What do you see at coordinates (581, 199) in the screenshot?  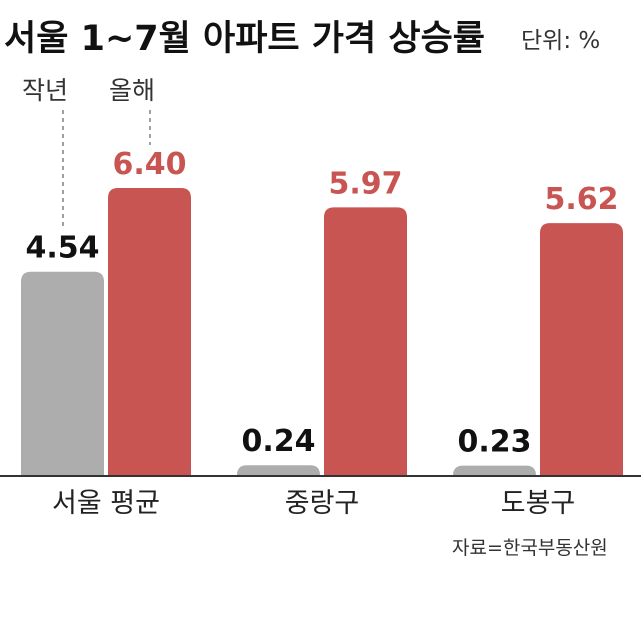 I see `data-label-this-year-2: 5.62` at bounding box center [581, 199].